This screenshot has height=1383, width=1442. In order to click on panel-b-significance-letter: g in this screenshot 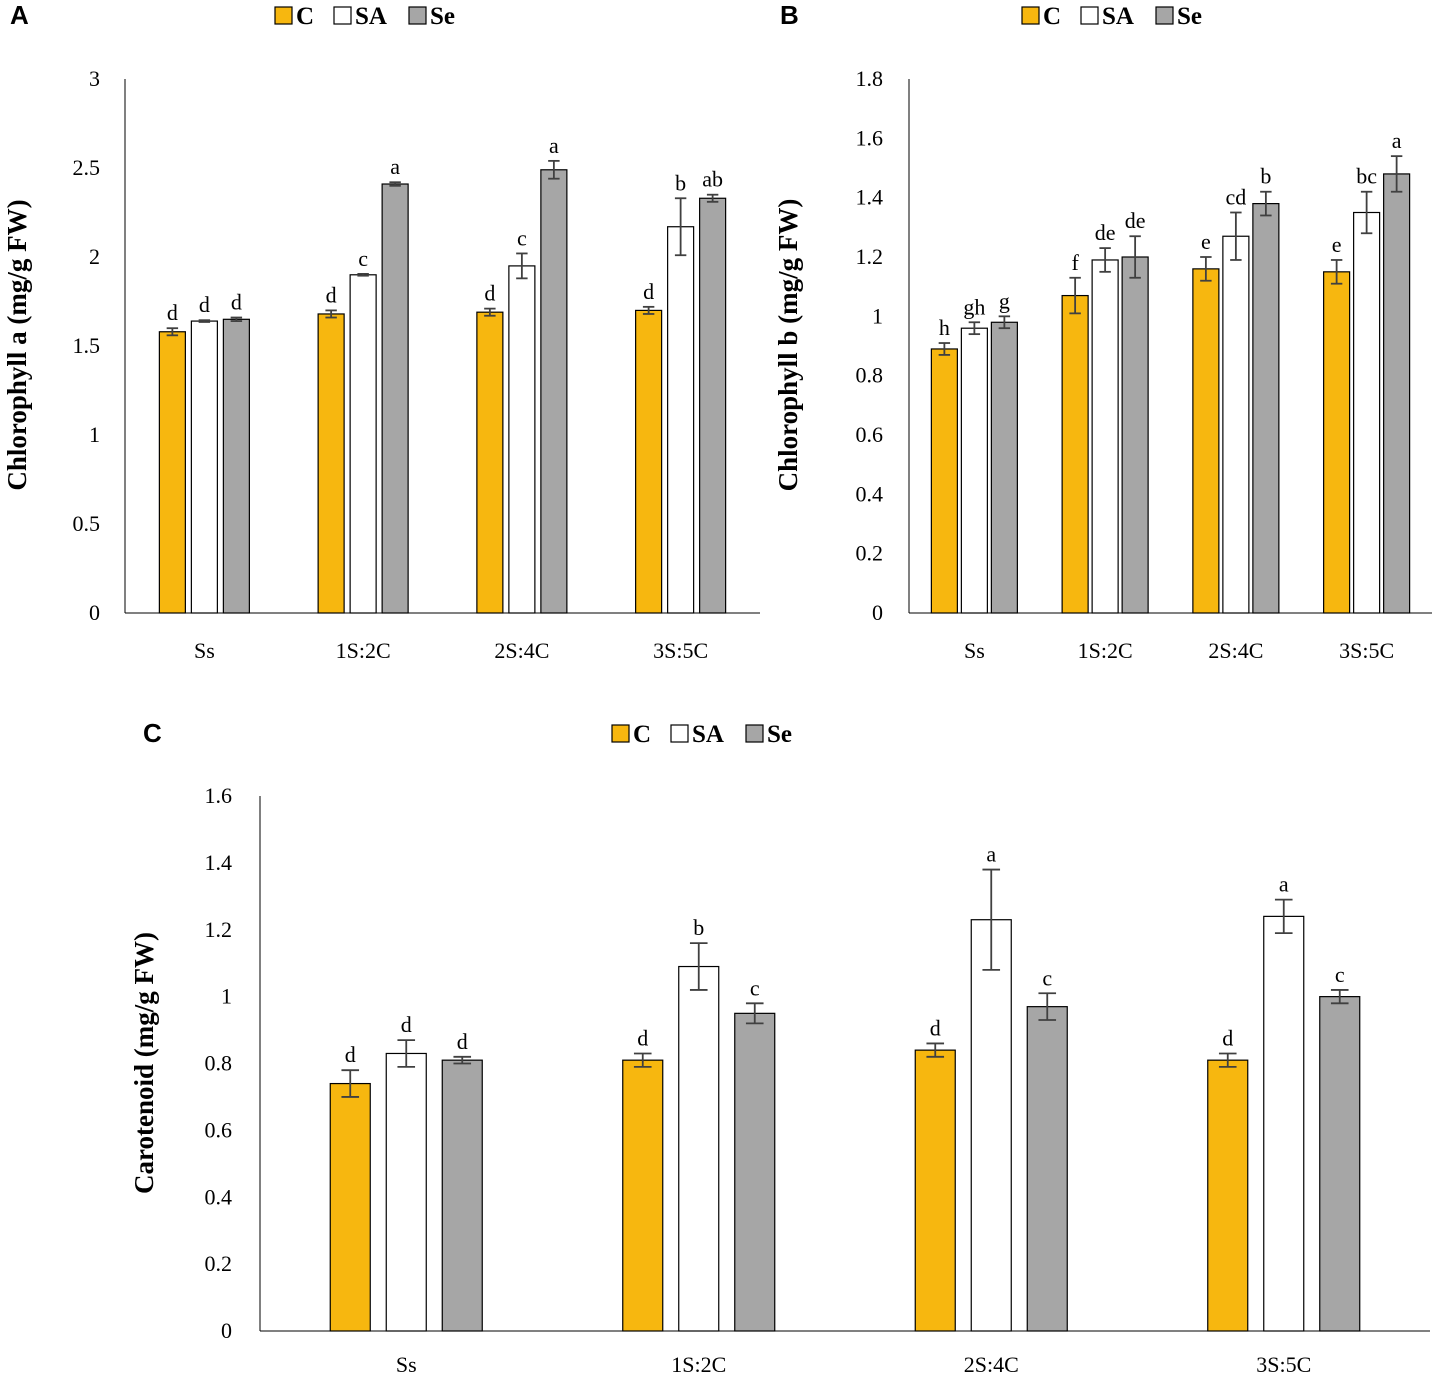, I will do `click(1004, 300)`.